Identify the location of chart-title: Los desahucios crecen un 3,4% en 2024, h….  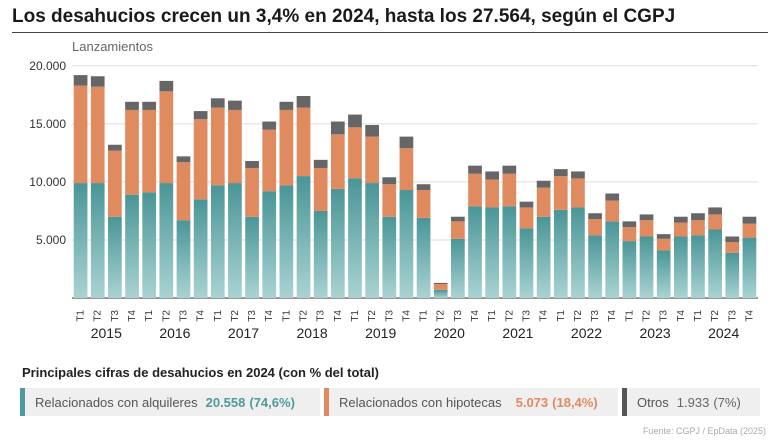
(344, 16).